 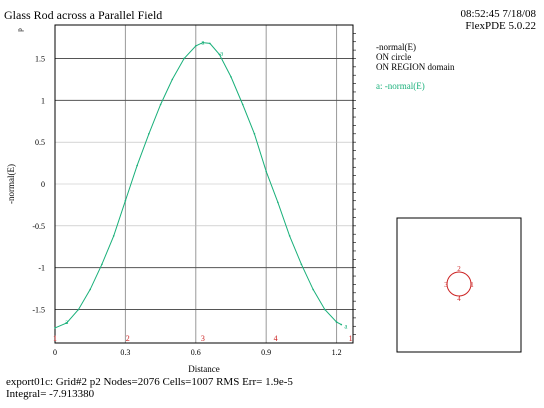 What do you see at coordinates (459, 269) in the screenshot?
I see `inset-marker: 2` at bounding box center [459, 269].